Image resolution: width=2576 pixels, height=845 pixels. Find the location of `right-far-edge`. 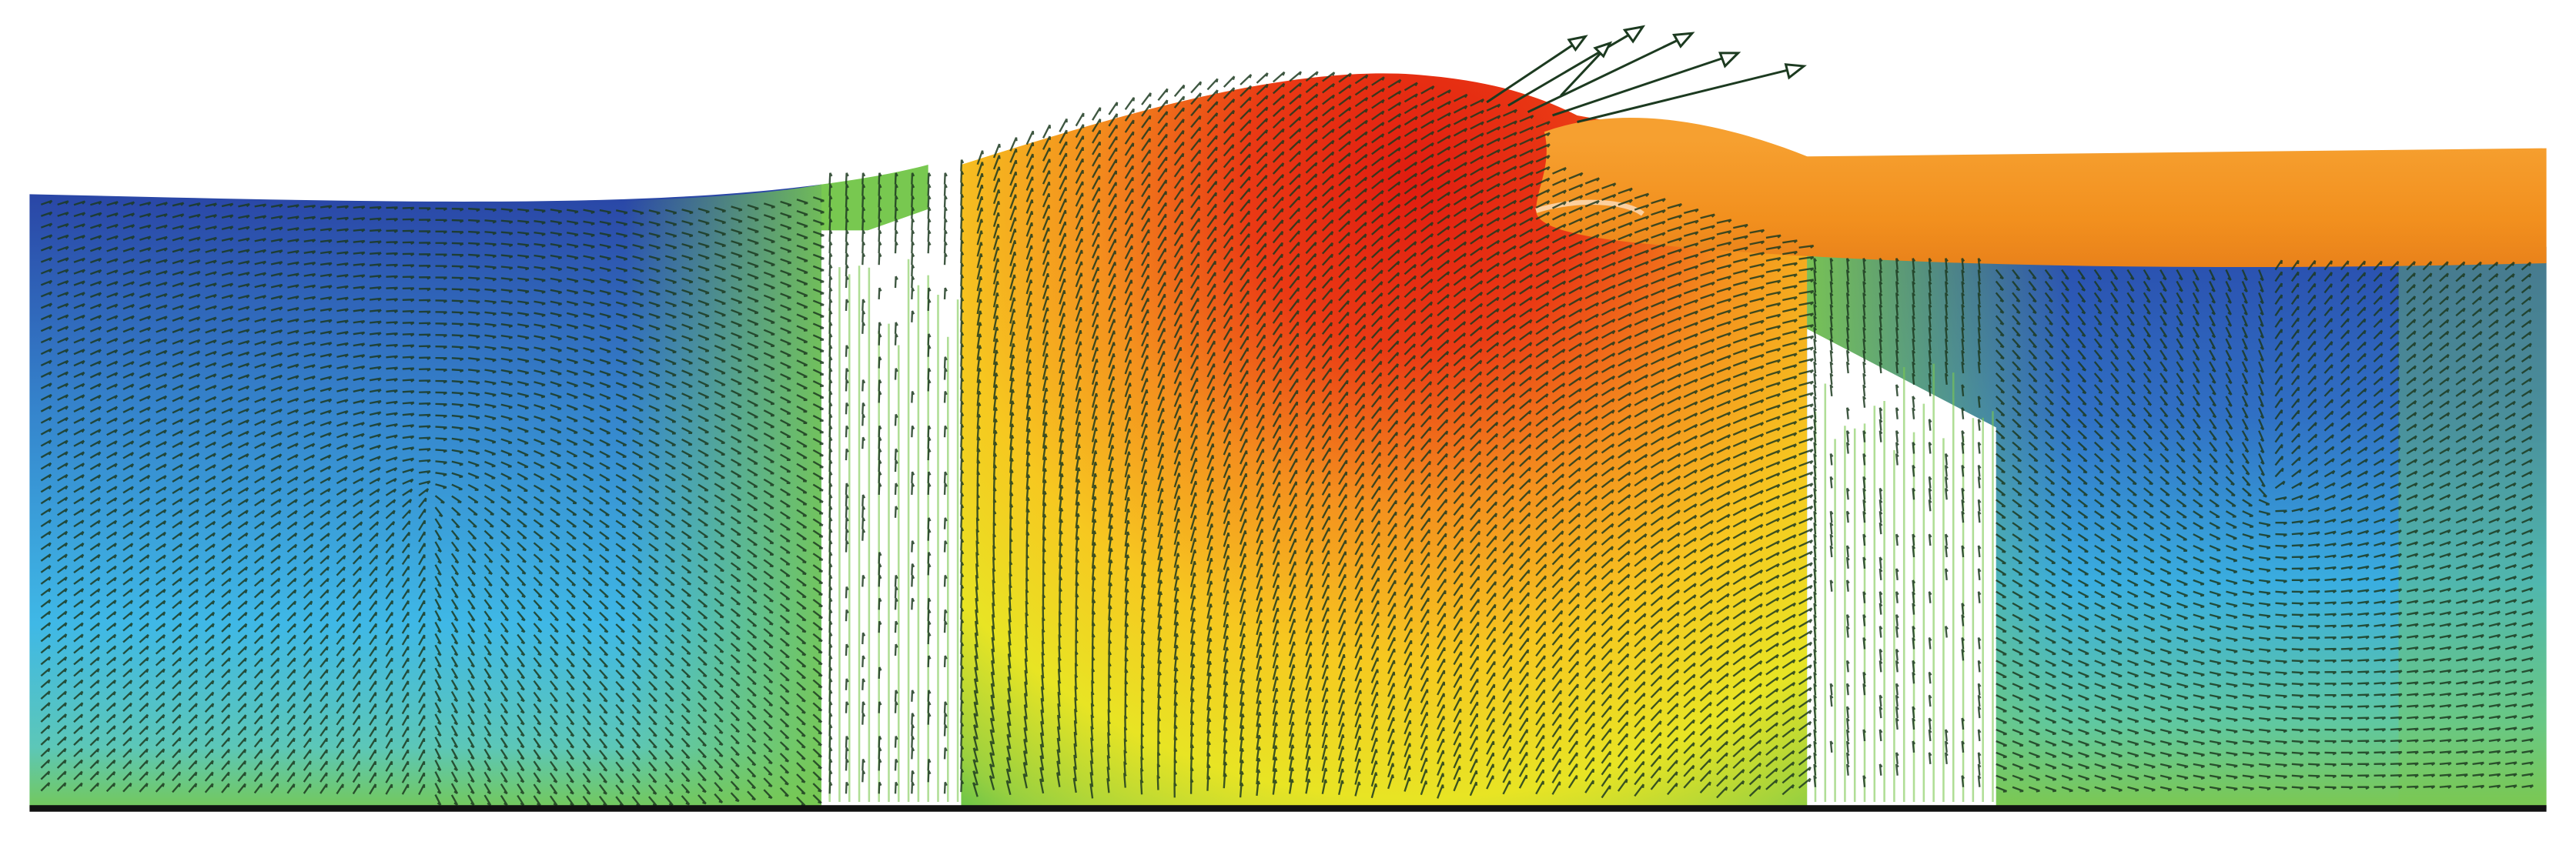

right-far-edge is located at coordinates (2473, 528).